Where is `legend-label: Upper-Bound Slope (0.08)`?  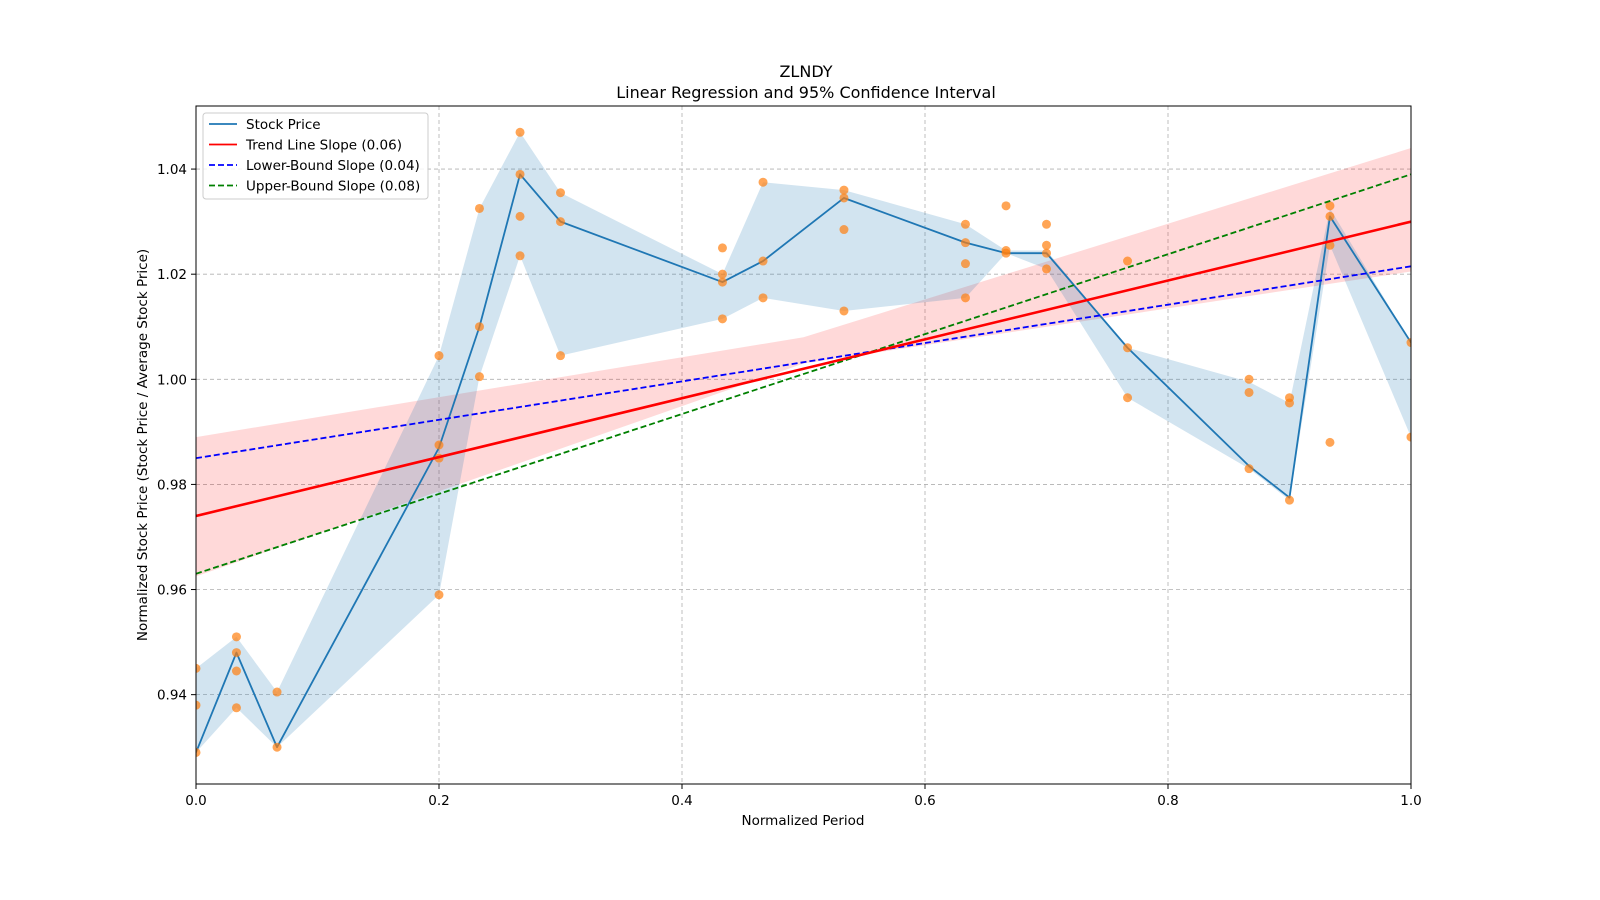
legend-label: Upper-Bound Slope (0.08) is located at coordinates (333, 187).